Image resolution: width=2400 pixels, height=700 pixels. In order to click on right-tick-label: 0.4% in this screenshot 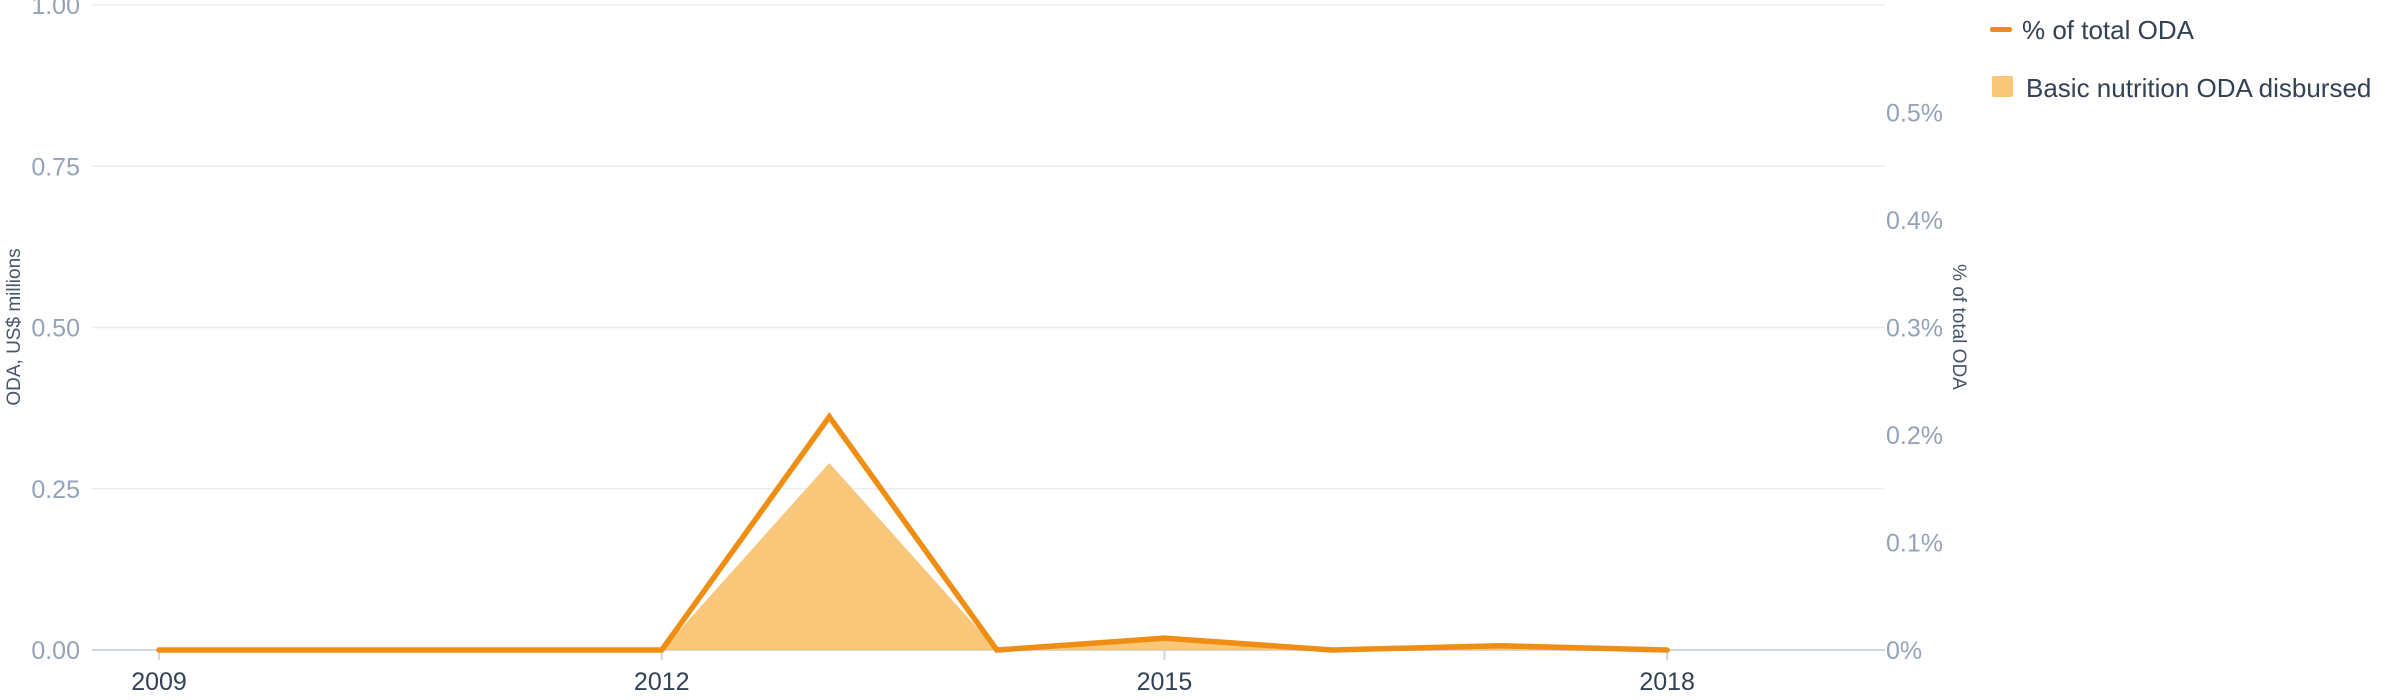, I will do `click(1914, 221)`.